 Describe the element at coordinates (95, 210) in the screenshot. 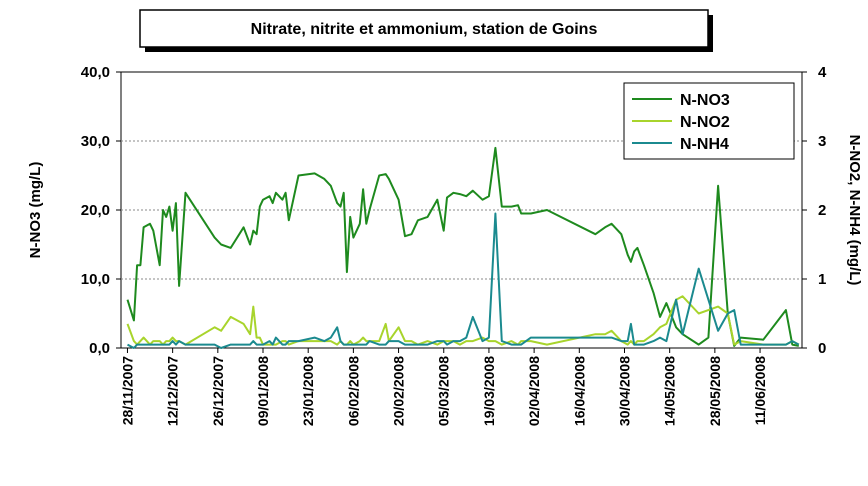

I see `y-tick-label: 20,0` at that location.